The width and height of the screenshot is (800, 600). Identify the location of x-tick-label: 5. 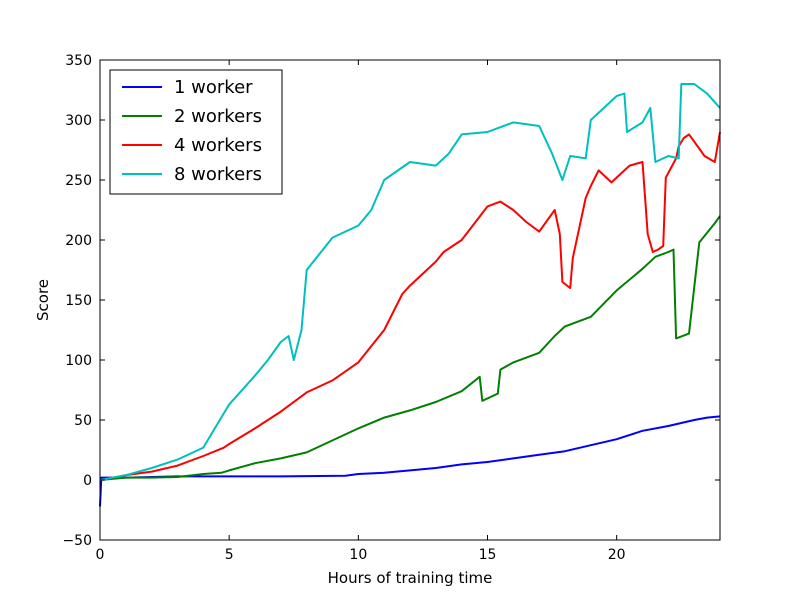
(229, 555).